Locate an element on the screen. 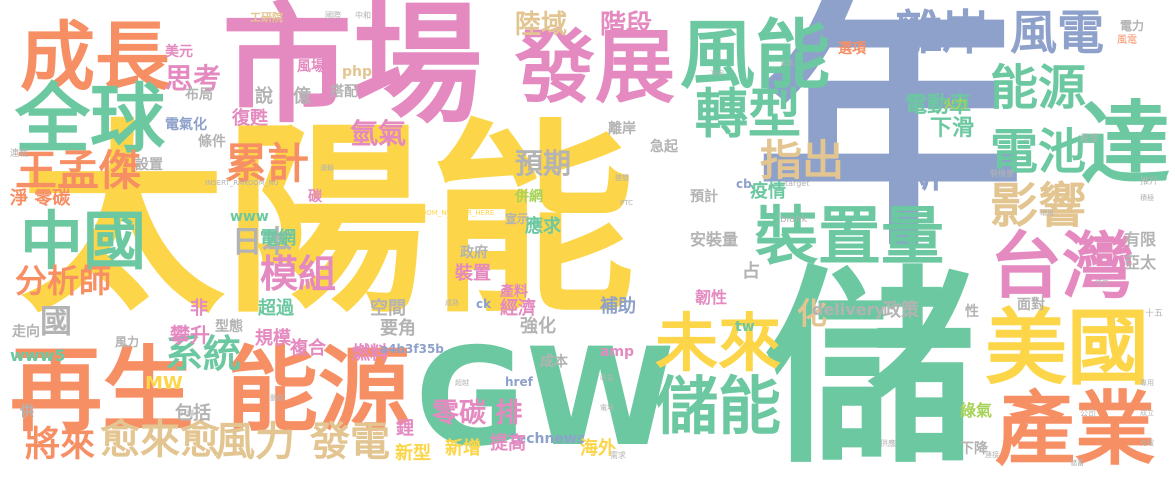  word-lian: 離岸 is located at coordinates (942, 33).